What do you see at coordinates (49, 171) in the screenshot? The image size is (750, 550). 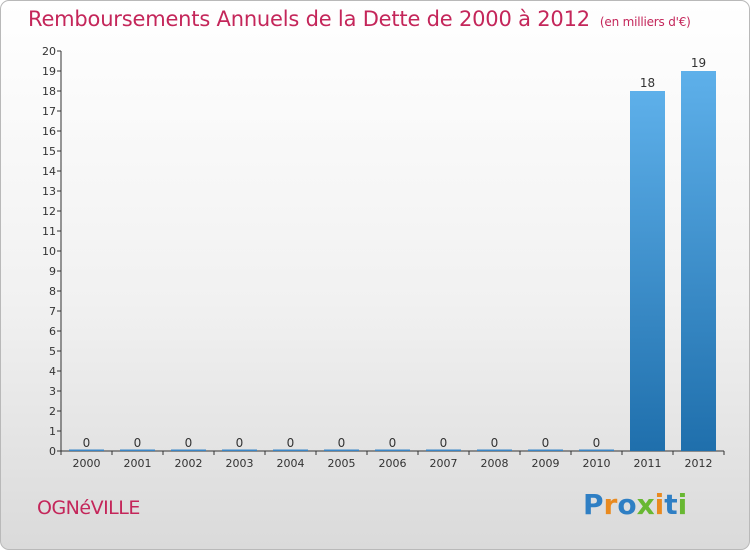 I see `y-tick-label: 14` at bounding box center [49, 171].